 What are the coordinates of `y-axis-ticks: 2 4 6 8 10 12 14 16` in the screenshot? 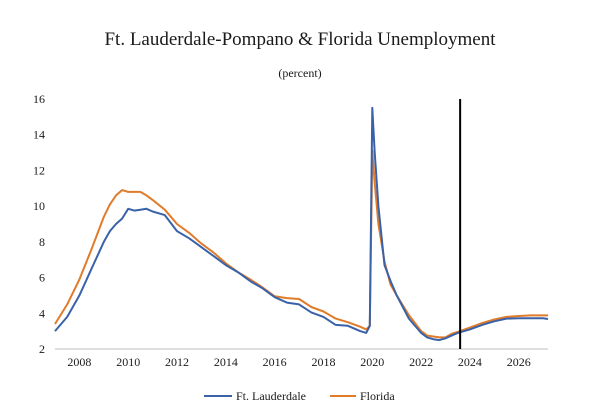 It's located at (39, 224).